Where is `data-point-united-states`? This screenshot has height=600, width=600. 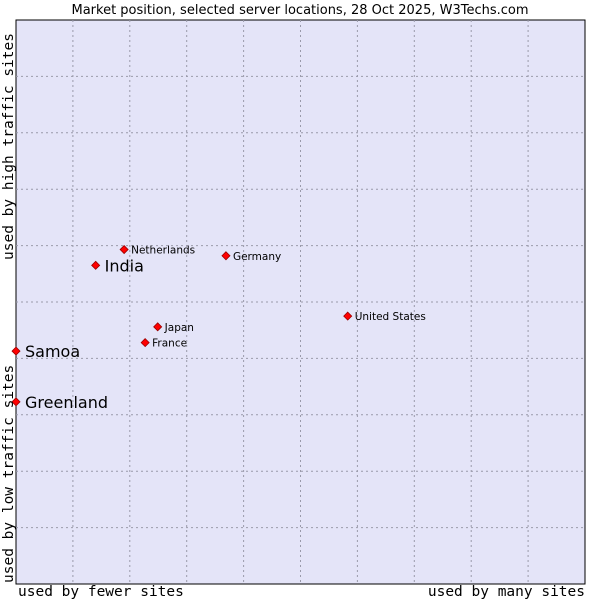 data-point-united-states is located at coordinates (348, 316).